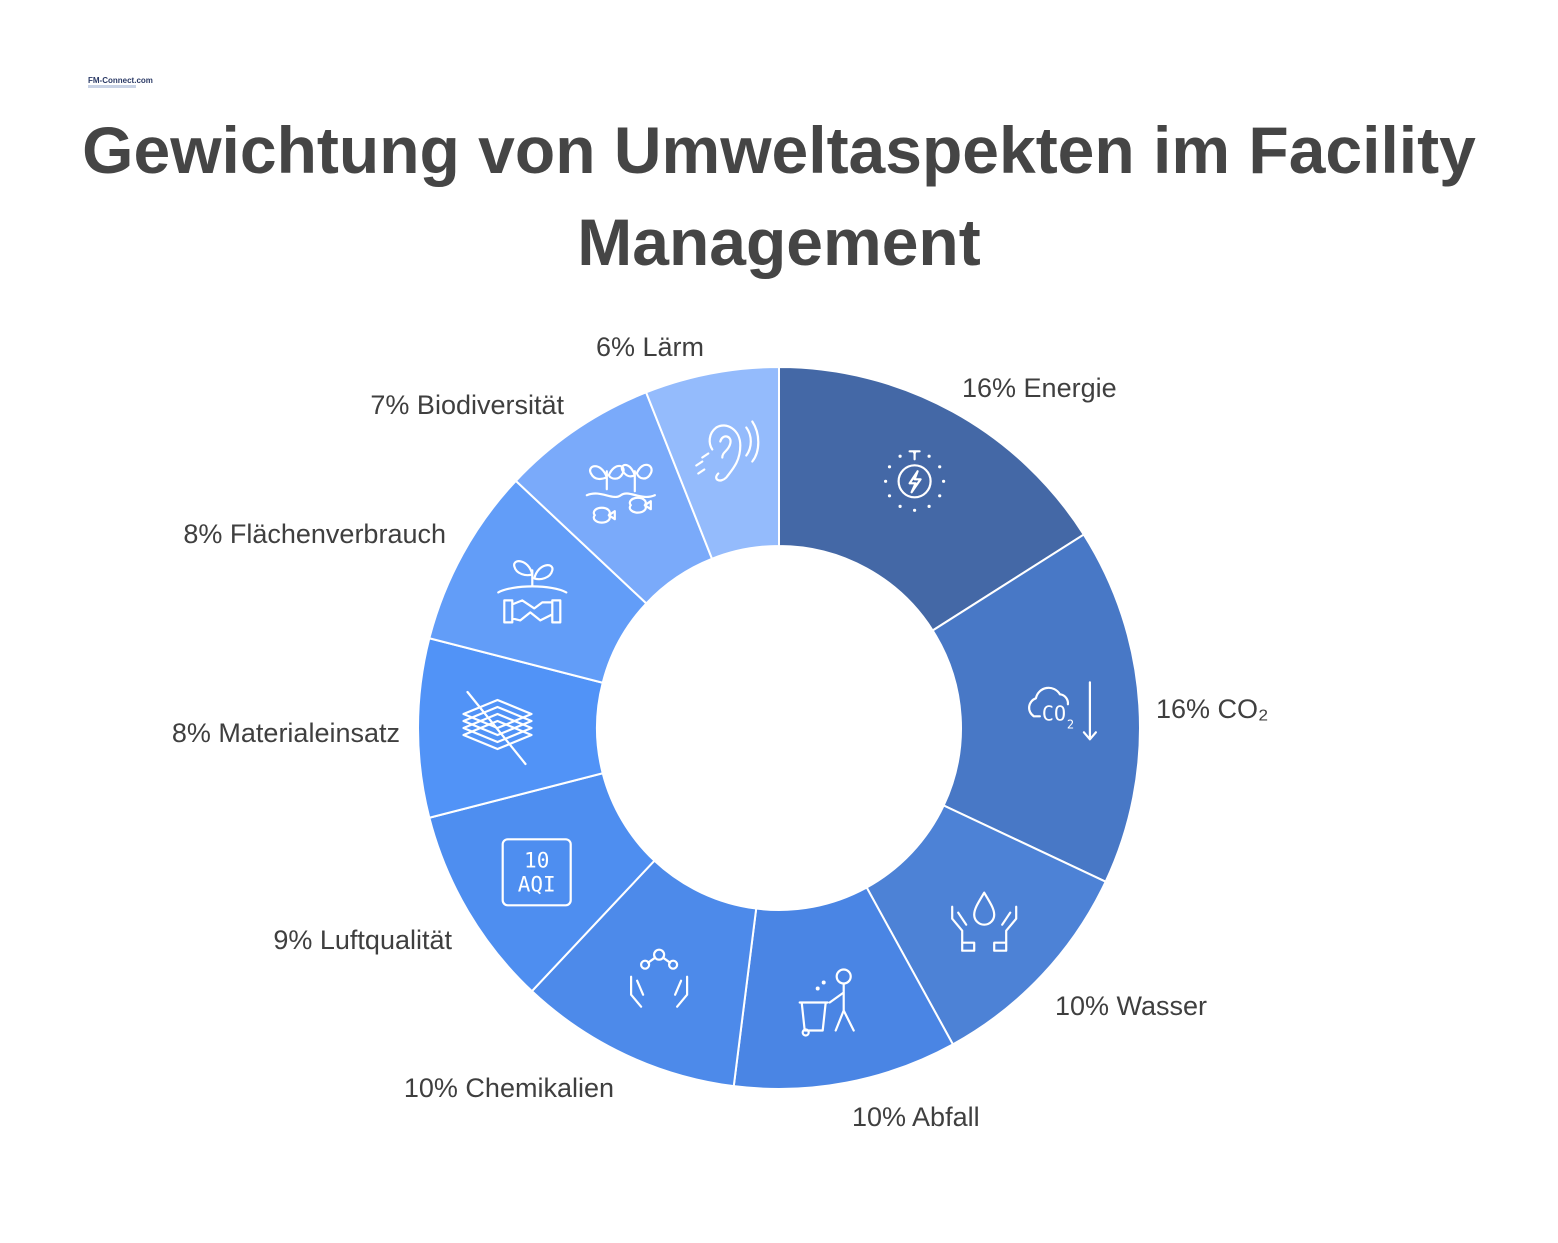 Image resolution: width=1558 pixels, height=1243 pixels. Describe the element at coordinates (120, 80) in the screenshot. I see `logo-text: FM-Connect.com` at that location.